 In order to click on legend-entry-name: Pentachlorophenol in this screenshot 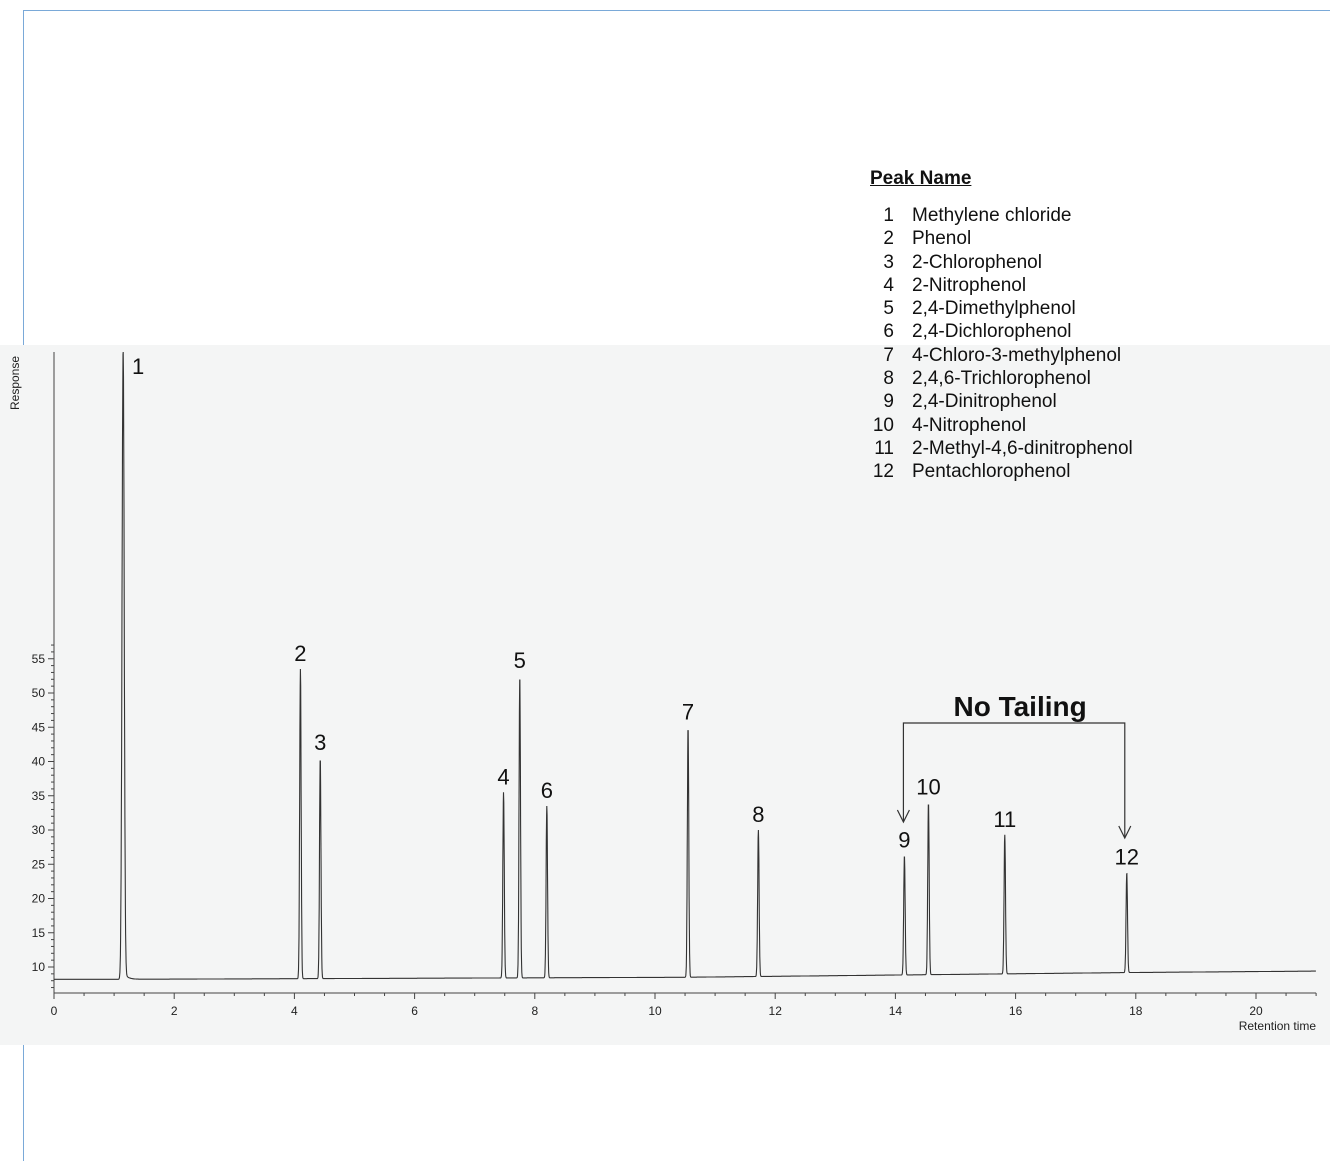, I will do `click(991, 472)`.